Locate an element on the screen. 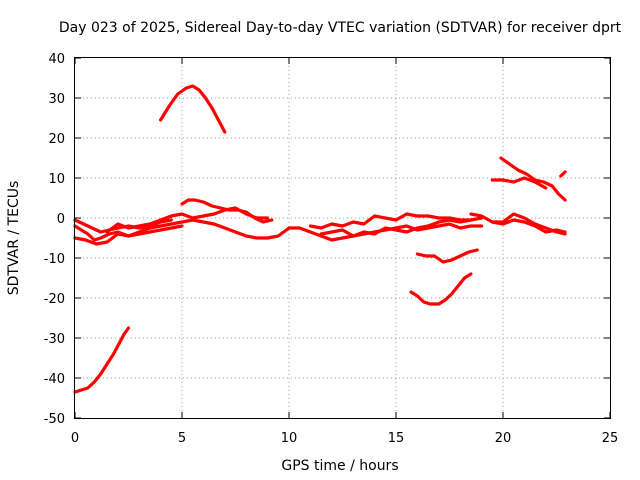 Image resolution: width=640 pixels, height=480 pixels. y-tick-label: 30 is located at coordinates (56, 99).